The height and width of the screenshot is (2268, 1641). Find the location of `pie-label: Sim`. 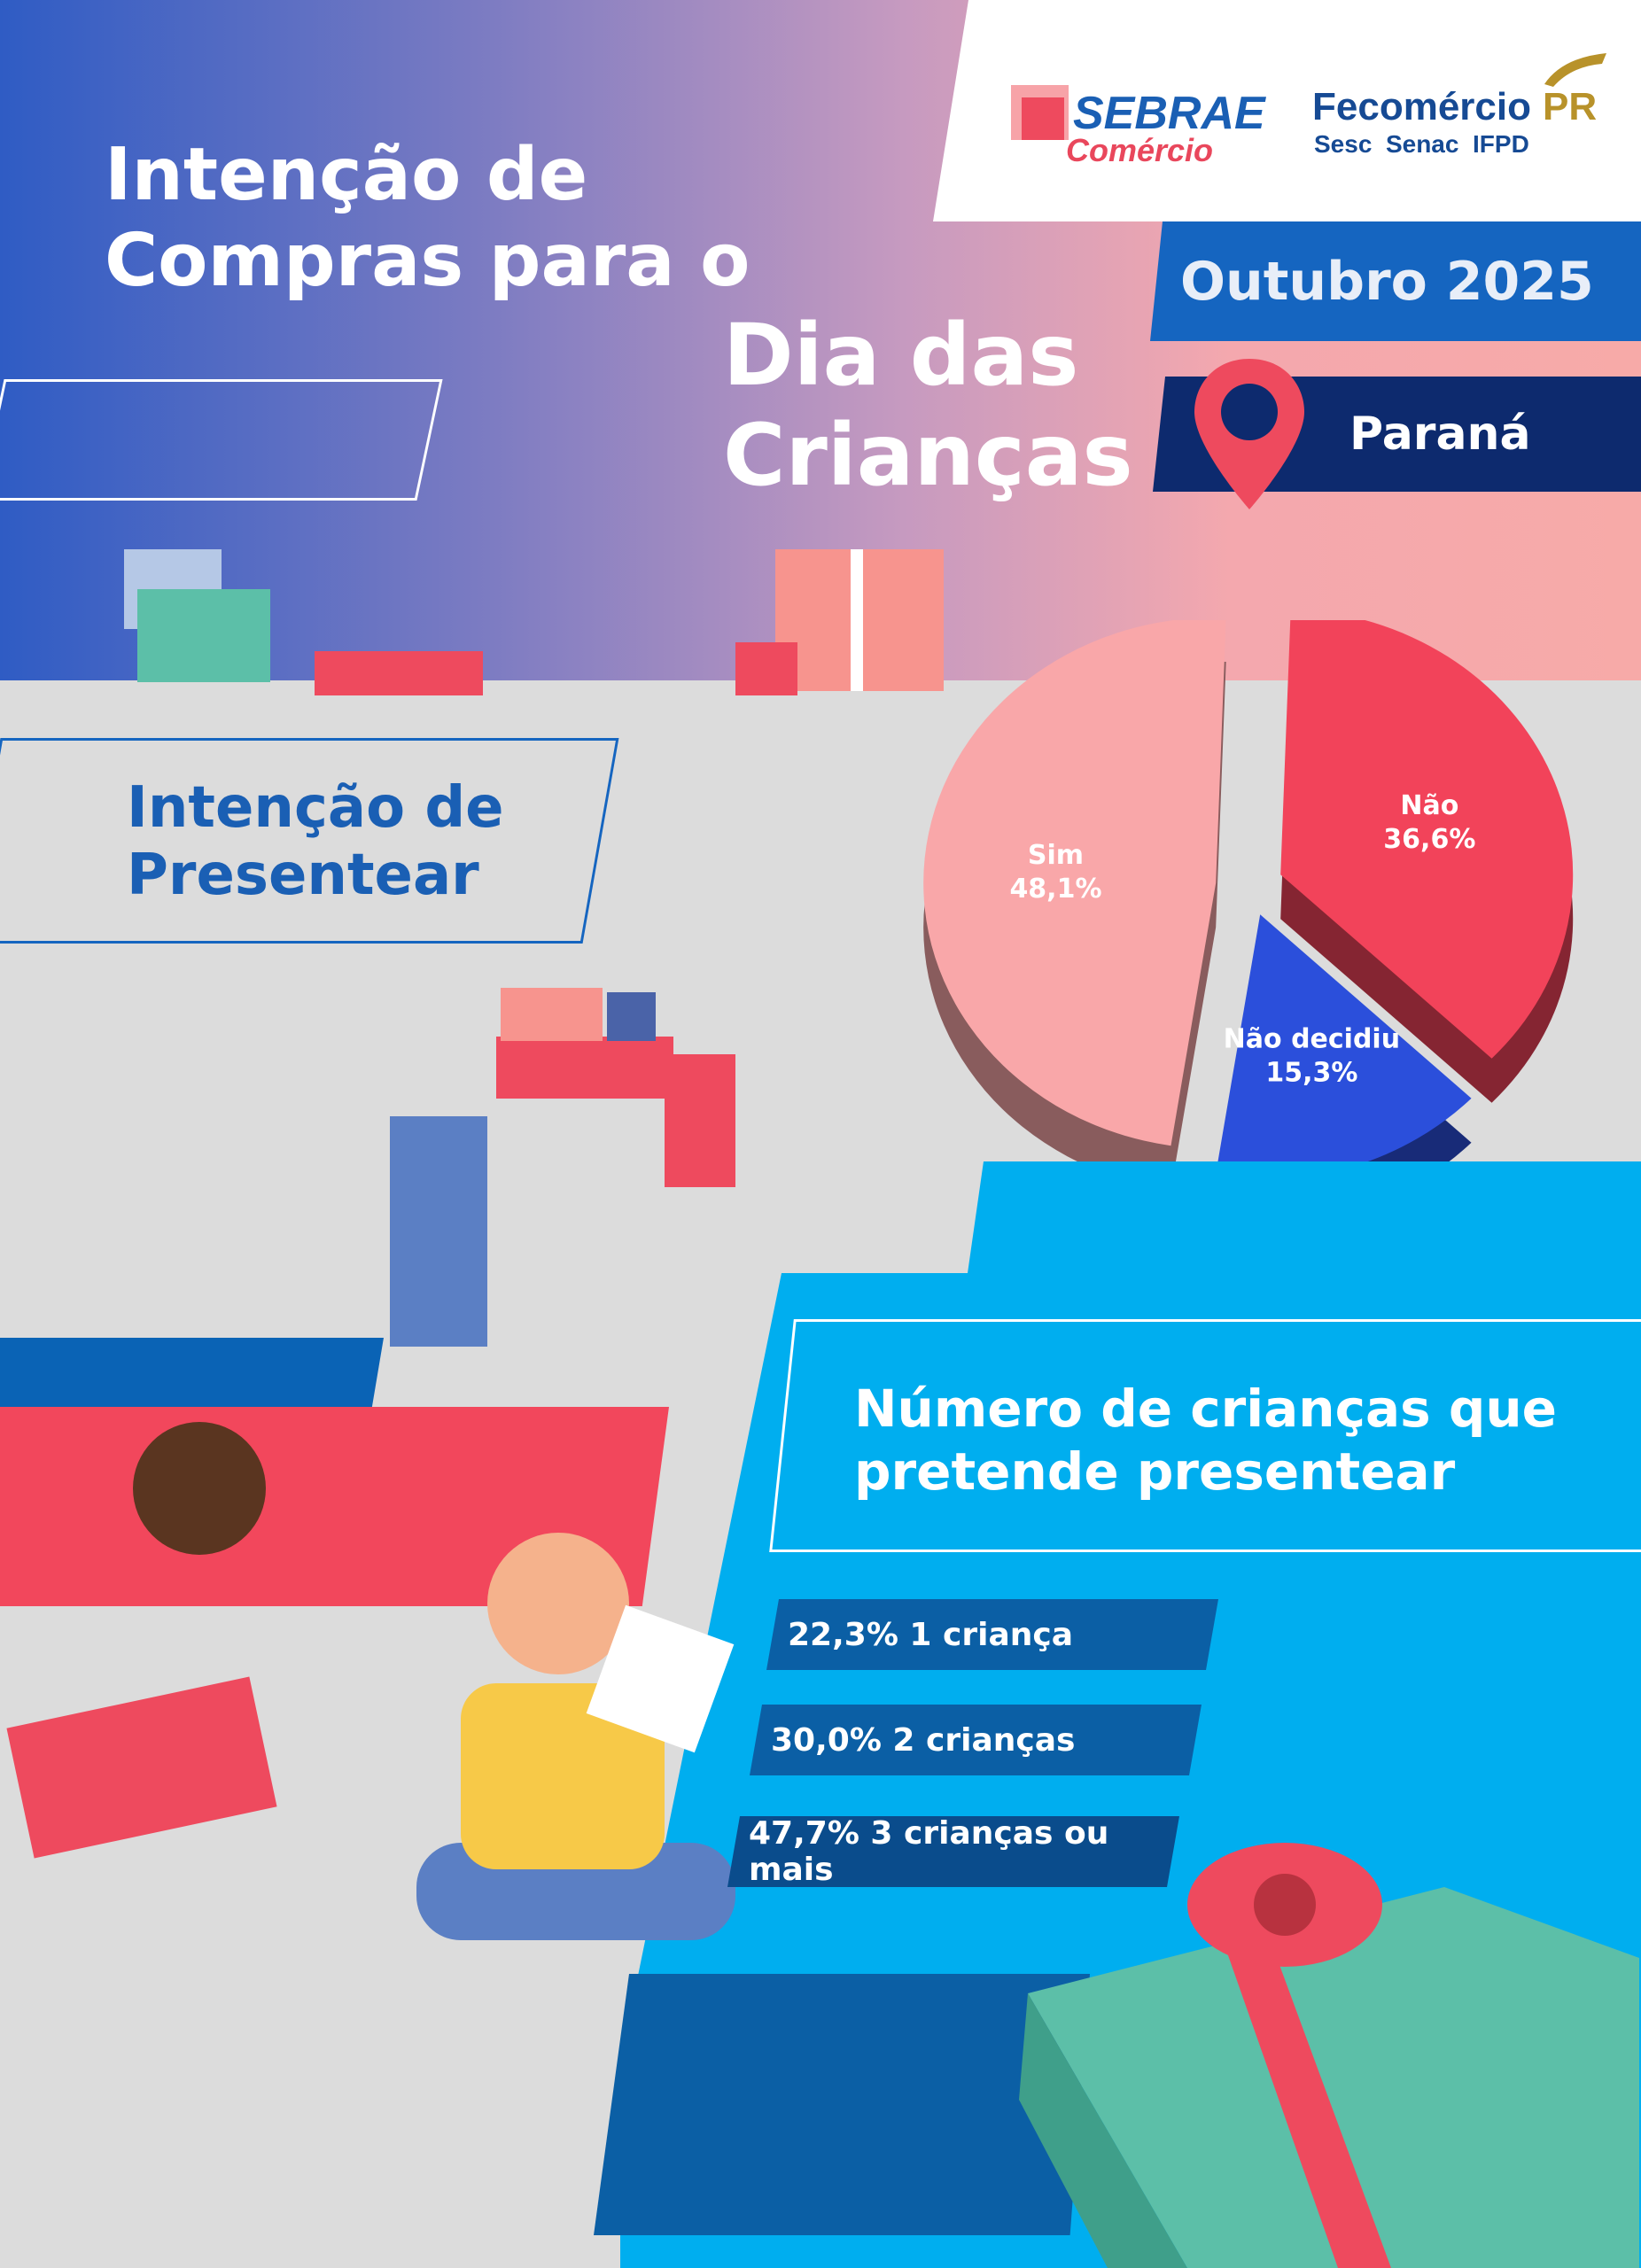

pie-label: Sim is located at coordinates (1056, 855).